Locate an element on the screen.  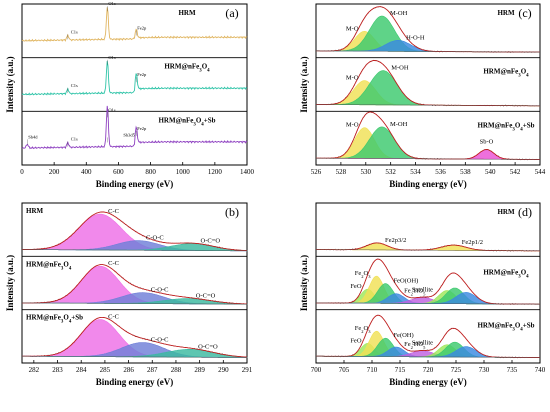
x-tick-label: 530 is located at coordinates (366, 172).